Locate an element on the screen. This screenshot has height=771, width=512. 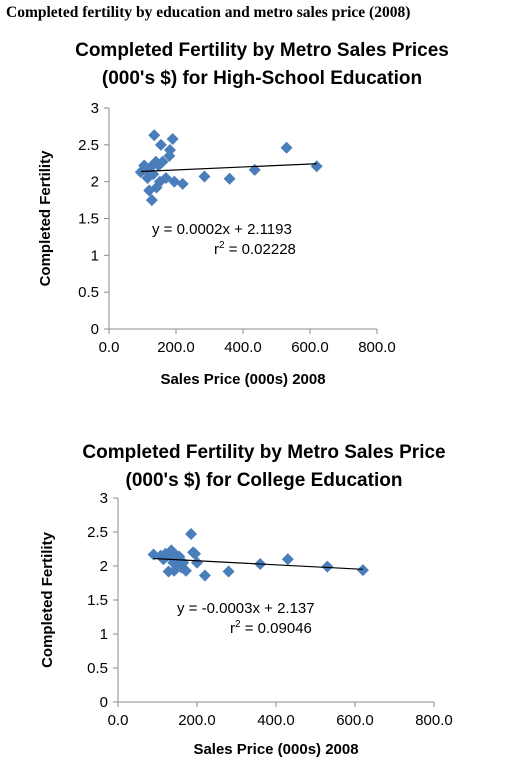
r-squared-label: r2 = 0.02228 is located at coordinates (255, 249).